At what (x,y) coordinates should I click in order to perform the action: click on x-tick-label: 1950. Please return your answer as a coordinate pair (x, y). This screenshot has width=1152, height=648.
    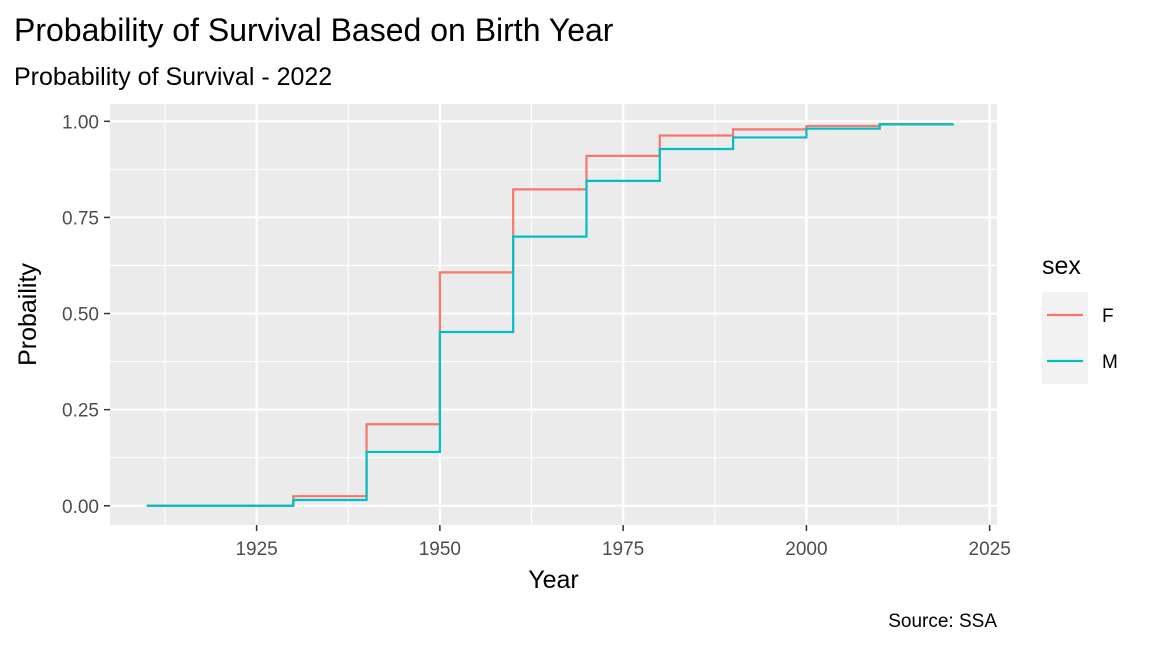
    Looking at the image, I should click on (440, 549).